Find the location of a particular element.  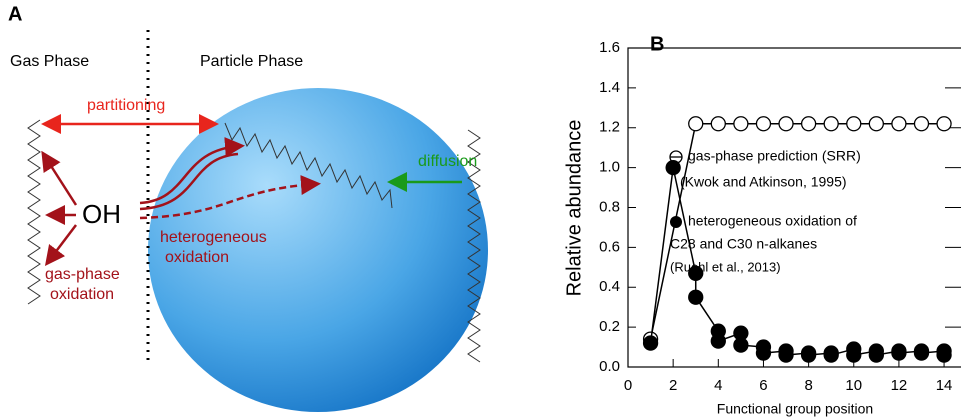

gas-alkane is located at coordinates (34, 212).